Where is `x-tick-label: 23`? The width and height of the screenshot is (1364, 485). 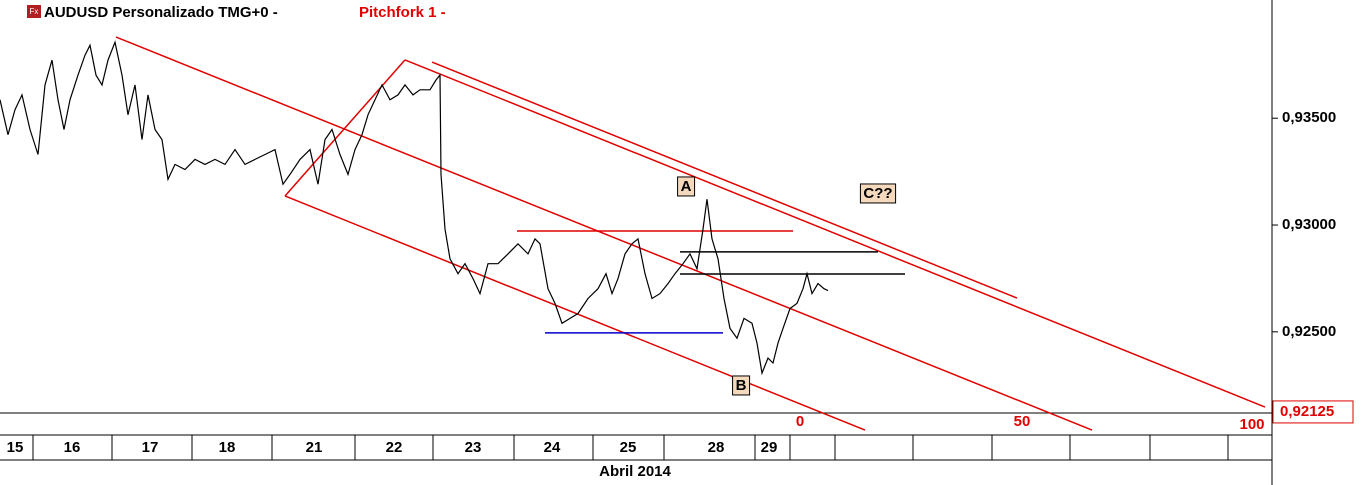
x-tick-label: 23 is located at coordinates (473, 447).